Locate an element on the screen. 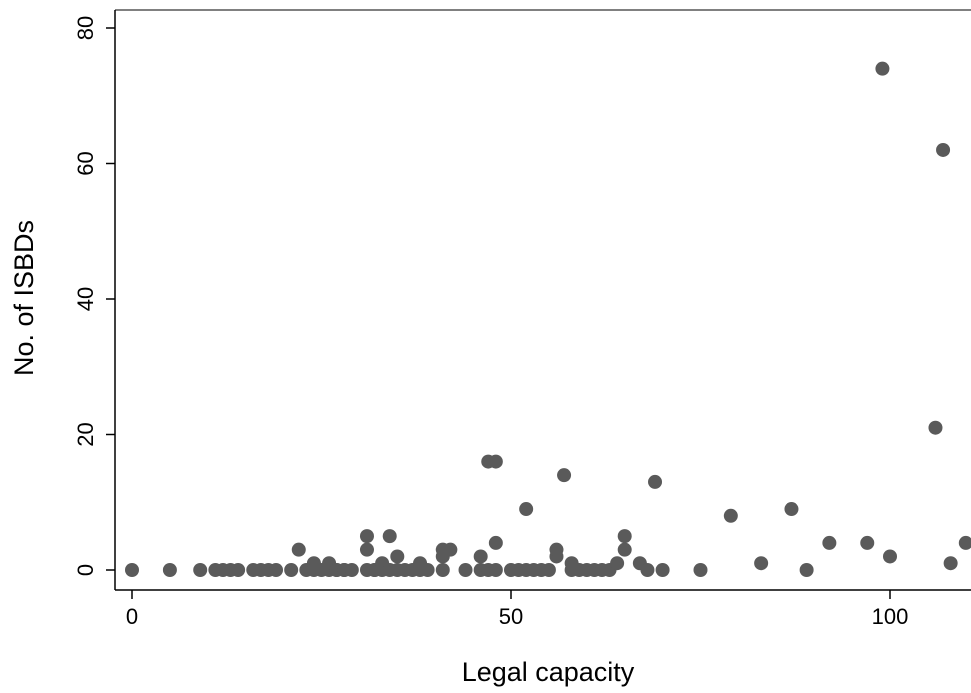 The image size is (971, 693). x-axis-ticks: 0 50 100 is located at coordinates (517, 609).